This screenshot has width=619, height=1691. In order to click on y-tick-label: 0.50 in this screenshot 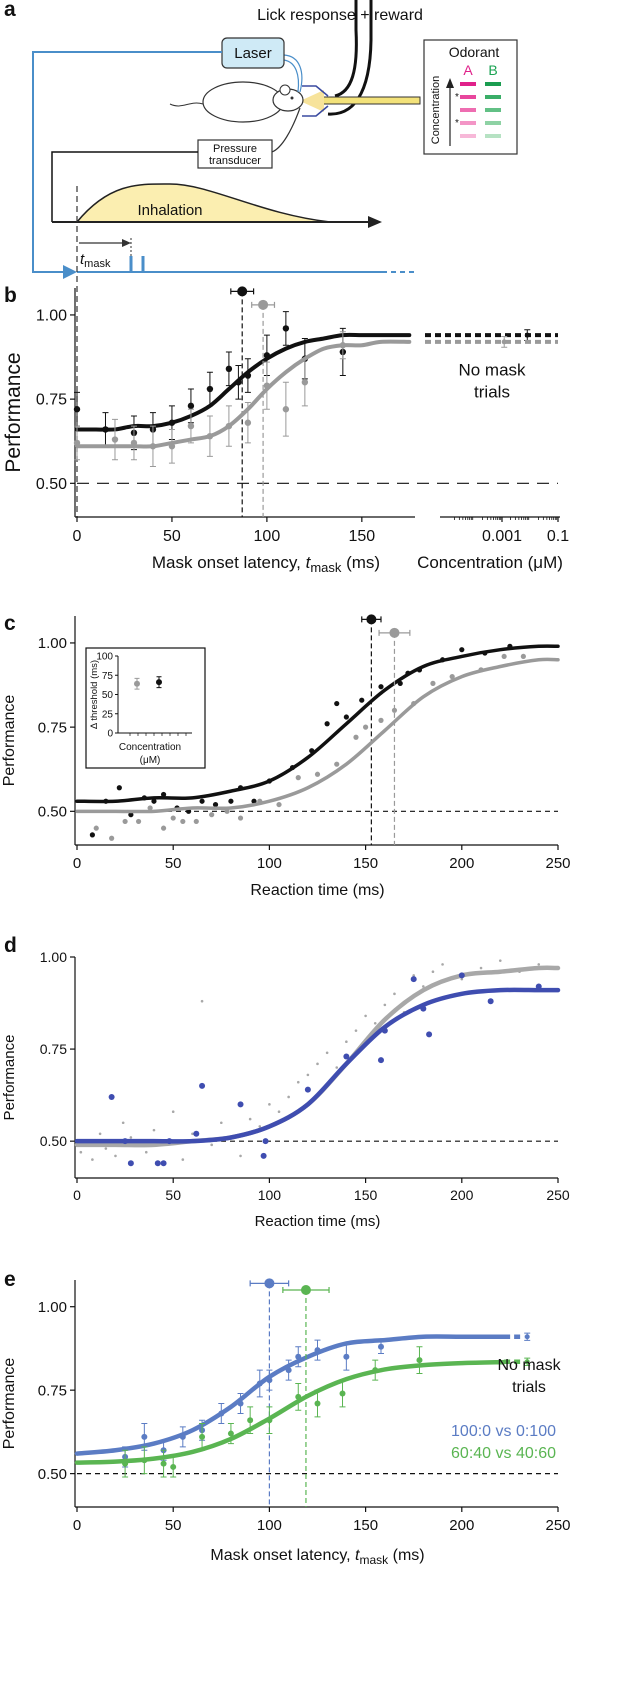, I will do `click(53, 1141)`.